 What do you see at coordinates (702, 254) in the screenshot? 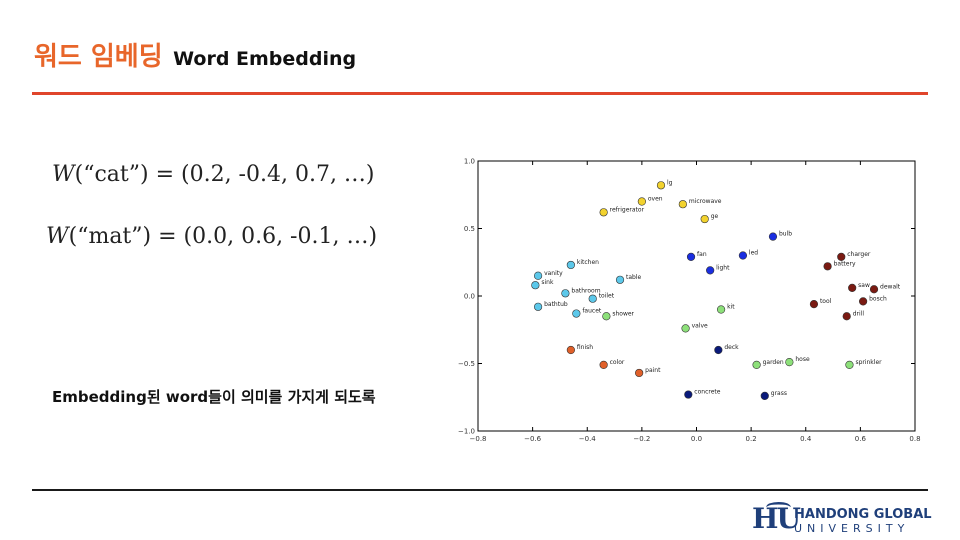
I see `point-label-fan: fan` at bounding box center [702, 254].